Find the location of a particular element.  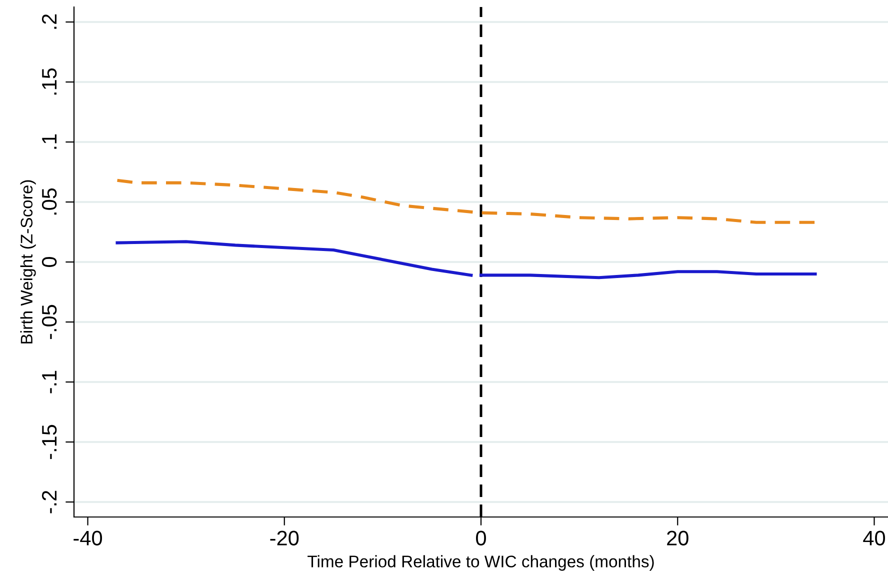

y-tick-label: -.1 is located at coordinates (49, 382).